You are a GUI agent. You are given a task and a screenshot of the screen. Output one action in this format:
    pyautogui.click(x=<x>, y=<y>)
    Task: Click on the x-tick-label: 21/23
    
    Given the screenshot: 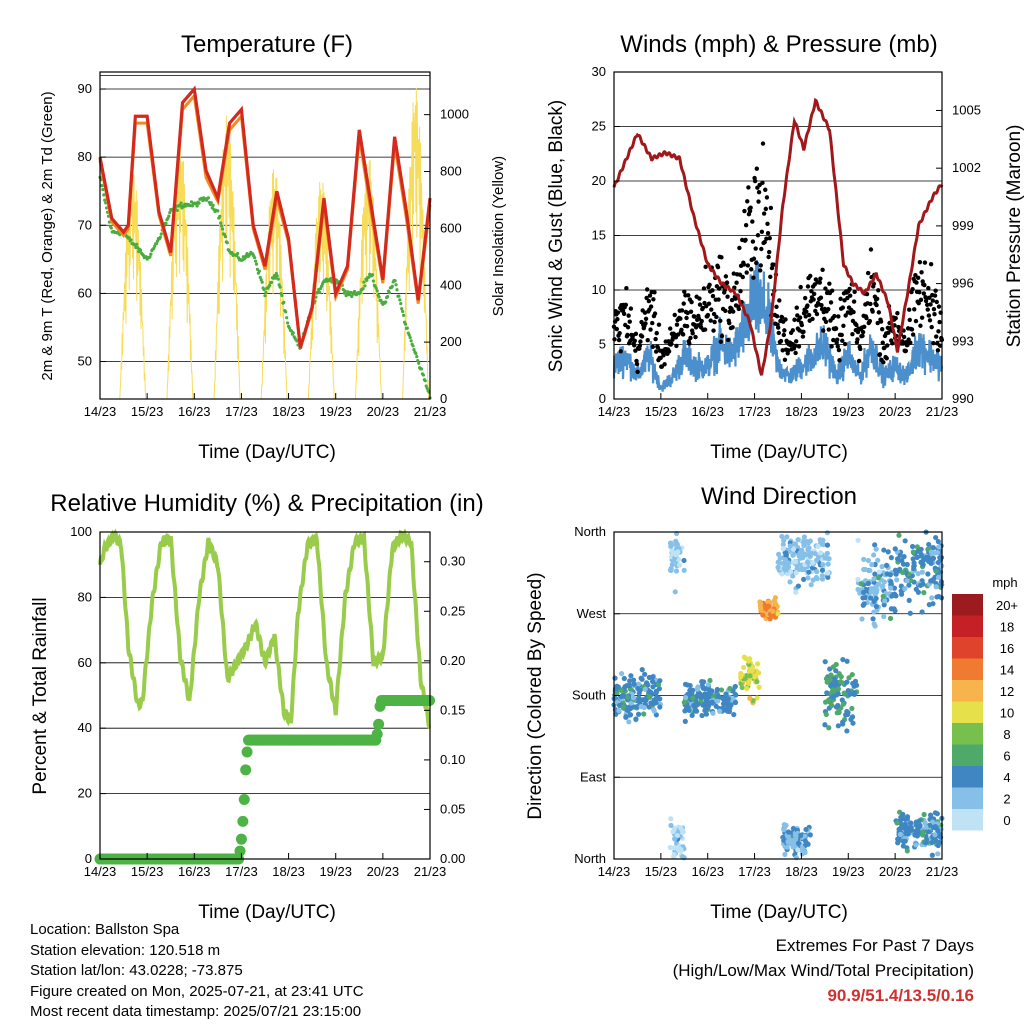 What is the action you would take?
    pyautogui.click(x=430, y=871)
    